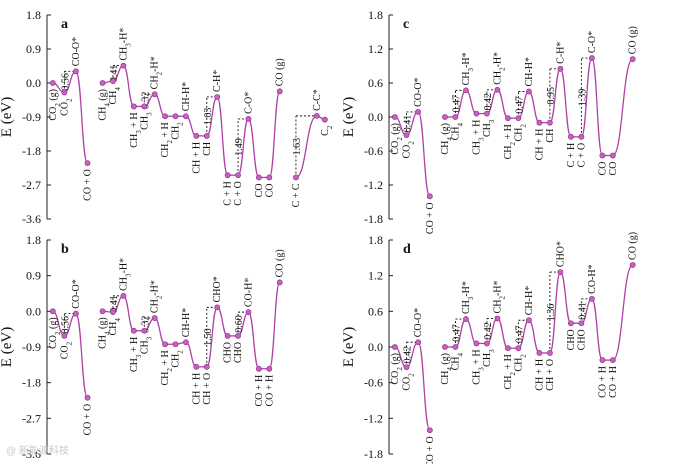  Describe the element at coordinates (33, 240) in the screenshot. I see `y-tick-label: 1.8` at that location.